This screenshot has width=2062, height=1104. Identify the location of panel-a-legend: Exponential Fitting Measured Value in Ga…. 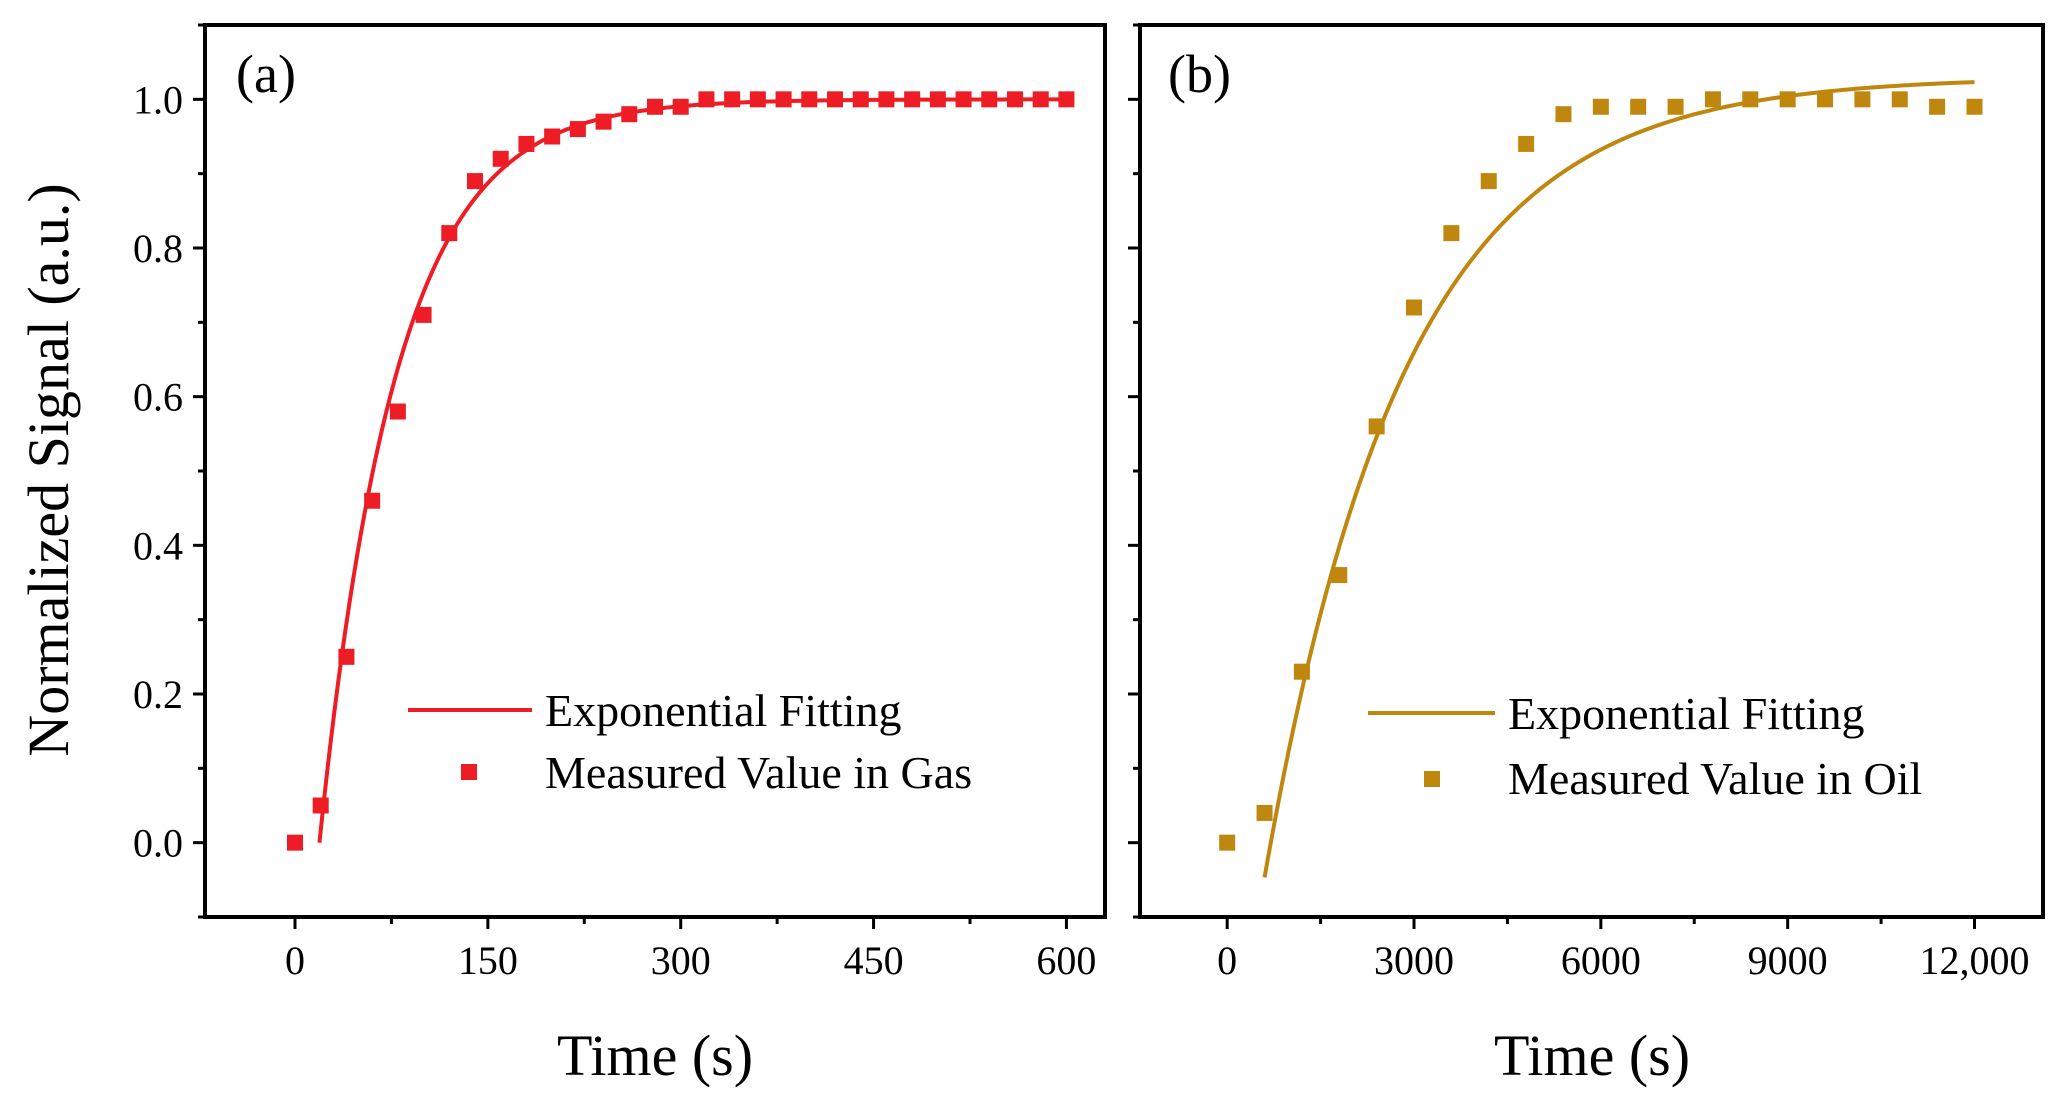
(690, 741).